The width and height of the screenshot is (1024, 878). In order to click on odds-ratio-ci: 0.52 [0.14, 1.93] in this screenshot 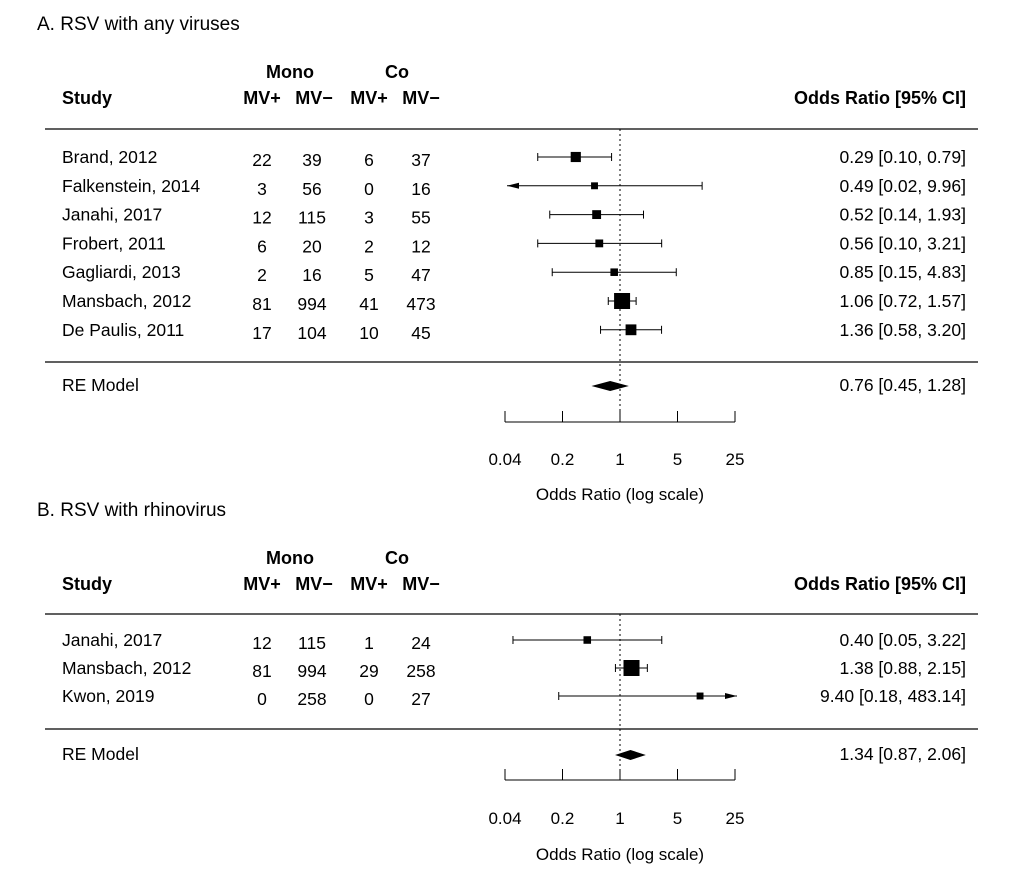, I will do `click(903, 215)`.